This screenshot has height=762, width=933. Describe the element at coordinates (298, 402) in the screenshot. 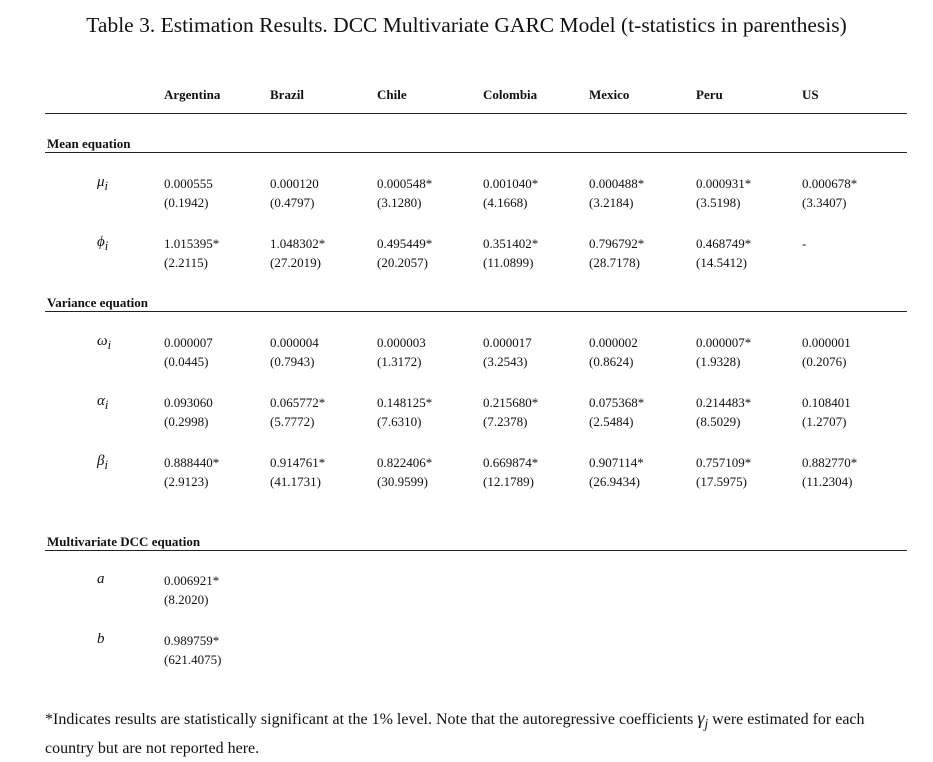

I see `coefficient-cell: 0.065772*` at that location.